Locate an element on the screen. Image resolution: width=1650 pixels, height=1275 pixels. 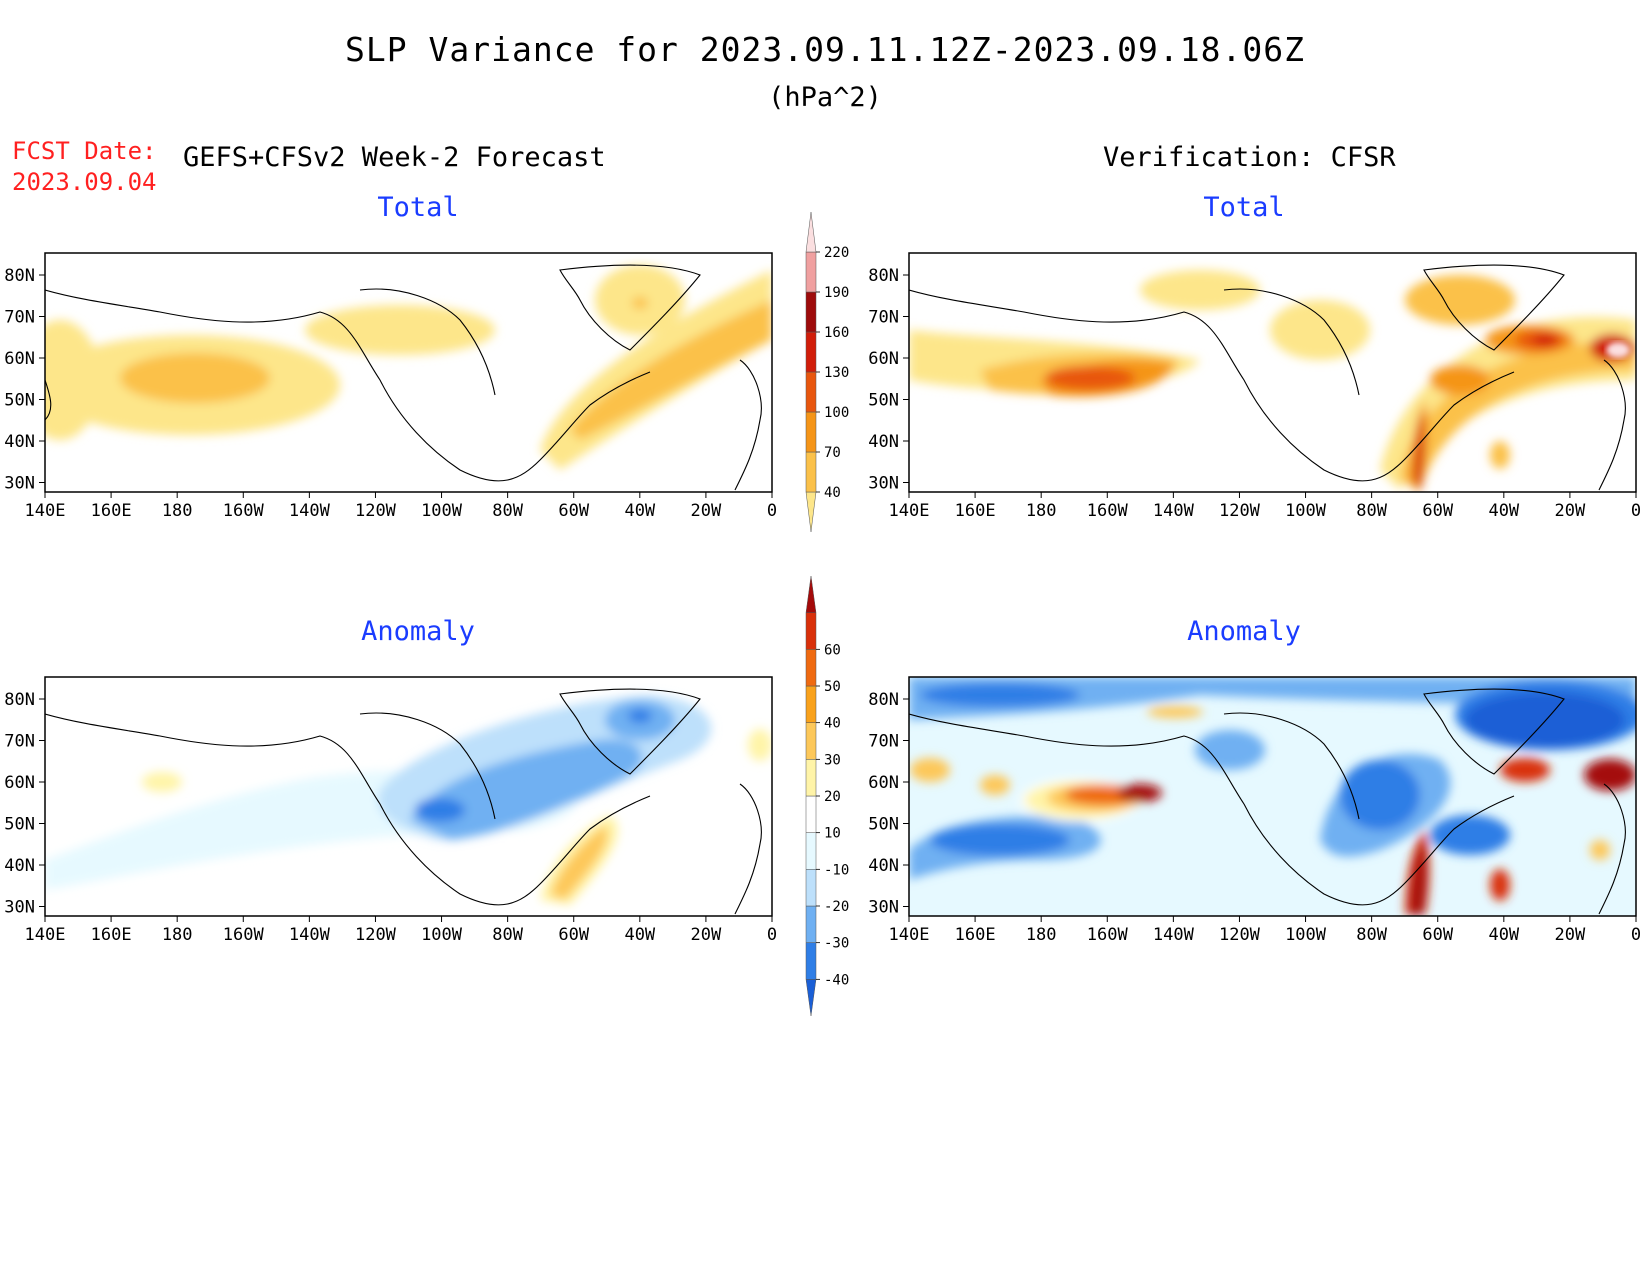
colorbar-tick-label: -20 is located at coordinates (836, 907).